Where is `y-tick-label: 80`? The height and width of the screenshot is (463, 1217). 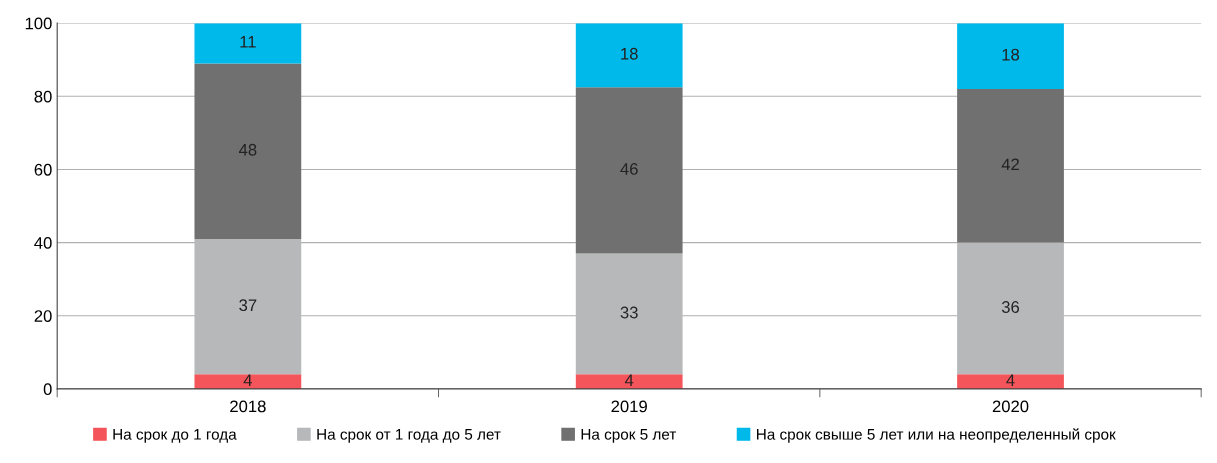 y-tick-label: 80 is located at coordinates (43, 96).